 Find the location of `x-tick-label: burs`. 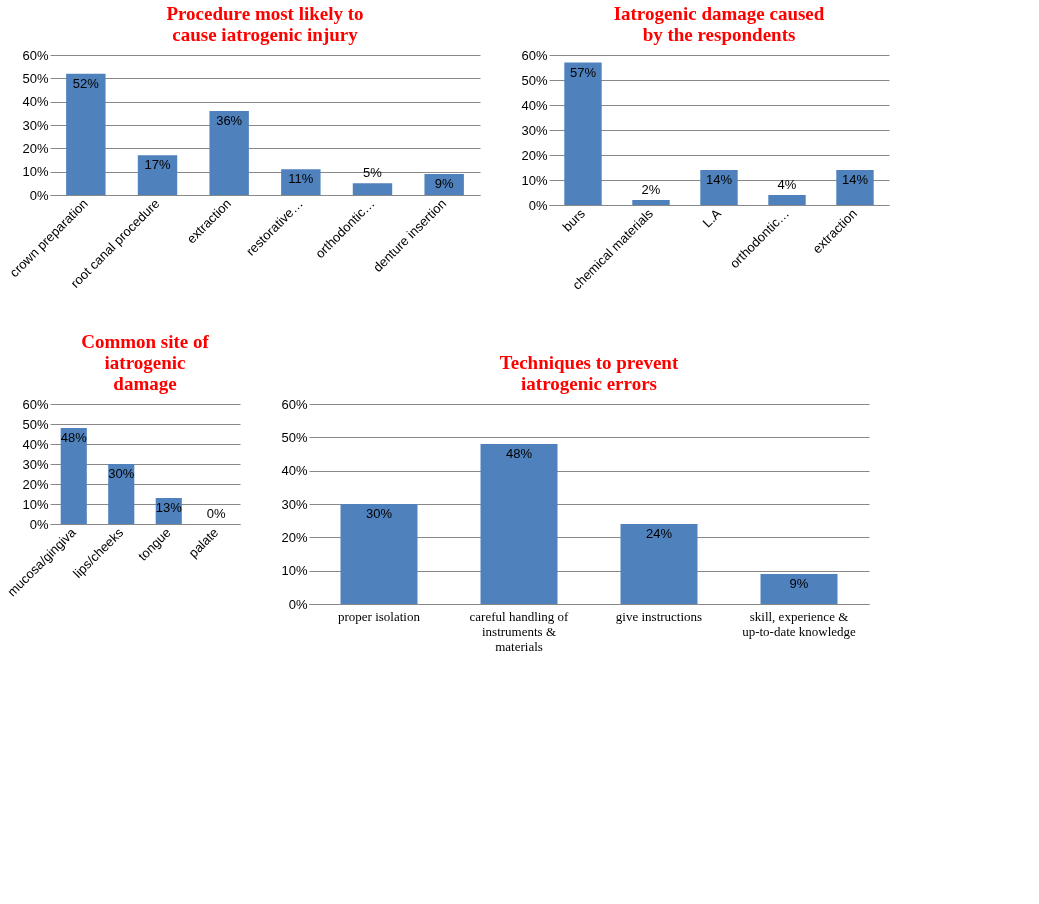

x-tick-label: burs is located at coordinates (574, 220).